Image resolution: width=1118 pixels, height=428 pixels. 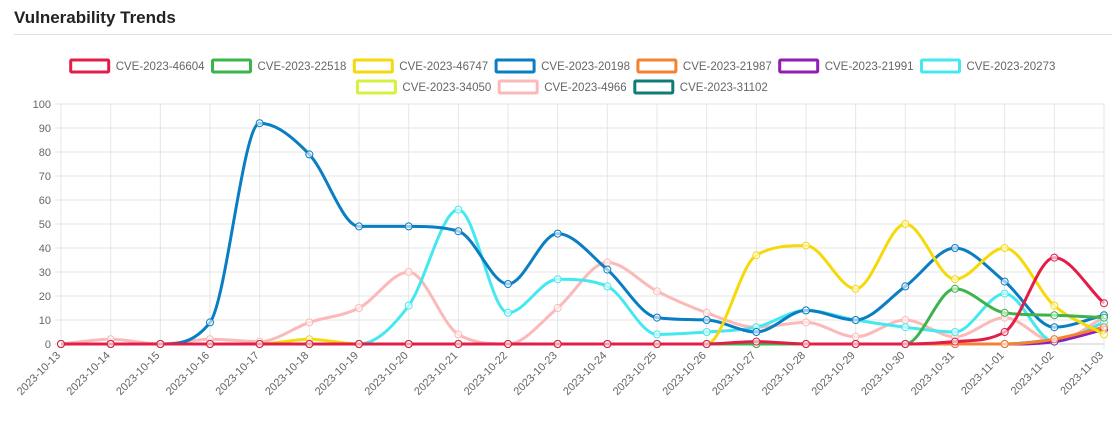 I want to click on legend-item: CVE-2023-34050, so click(x=423, y=87).